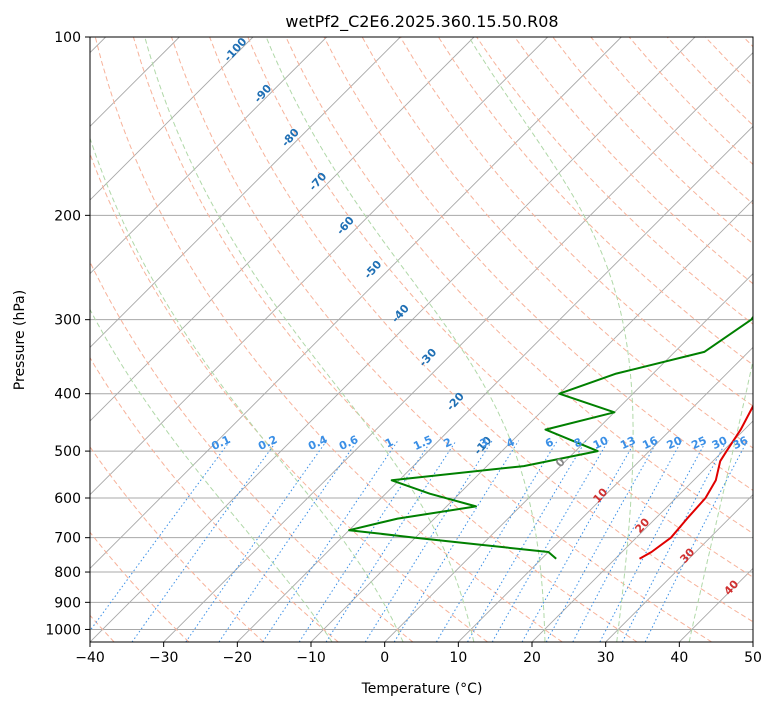  What do you see at coordinates (418, 654) in the screenshot?
I see `x-axis-ticks: −40 −30 −20 −10 0 10 20 30 40 50` at bounding box center [418, 654].